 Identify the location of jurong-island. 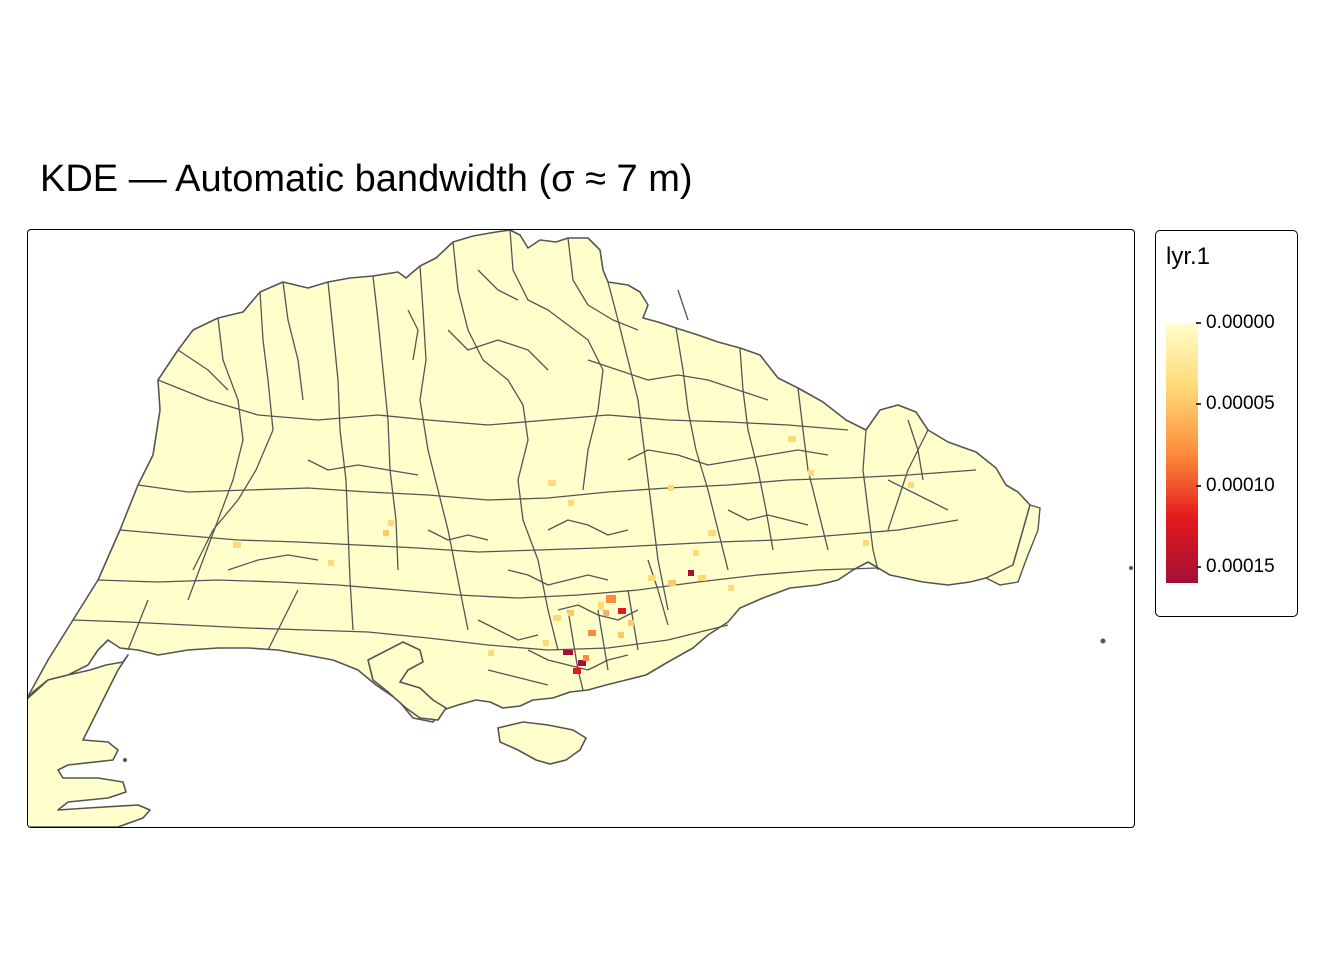
(407, 681).